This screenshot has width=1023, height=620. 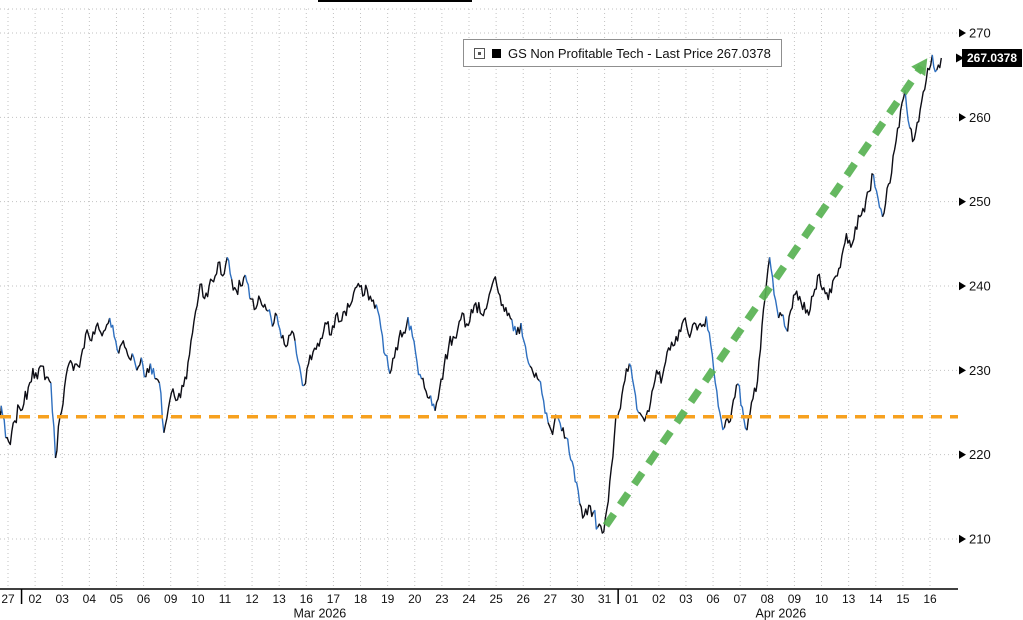 What do you see at coordinates (225, 599) in the screenshot?
I see `x-tick-label: 11` at bounding box center [225, 599].